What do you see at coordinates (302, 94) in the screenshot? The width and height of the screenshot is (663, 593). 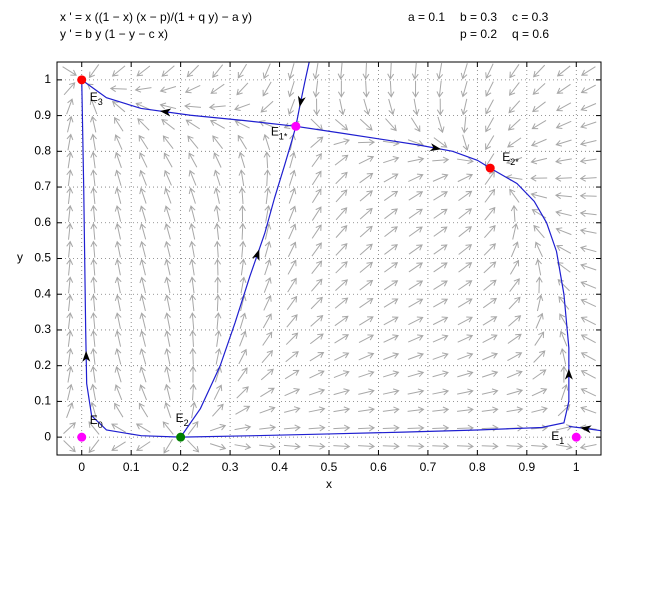 I see `trajectory` at bounding box center [302, 94].